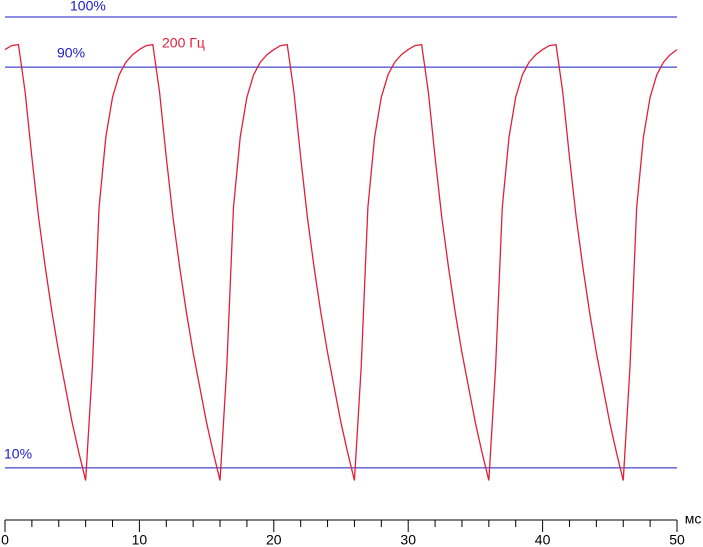 The image size is (703, 547). I want to click on series-label: 200 Гц, so click(183, 43).